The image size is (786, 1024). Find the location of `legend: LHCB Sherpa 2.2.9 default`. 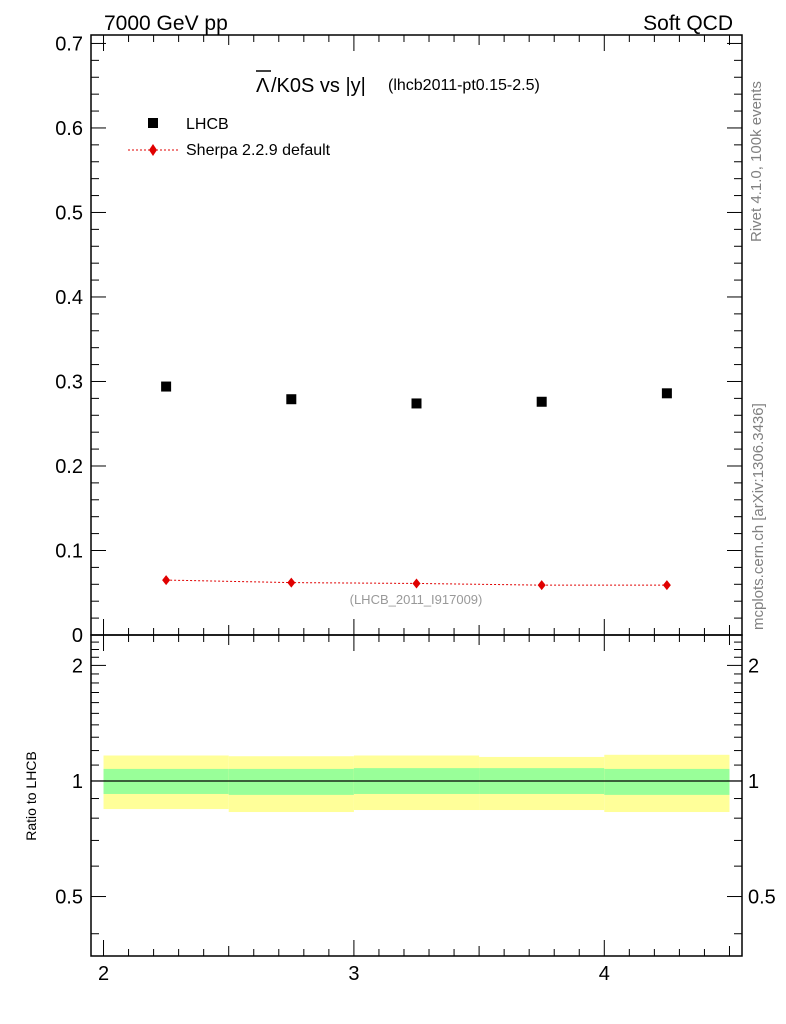

legend: LHCB Sherpa 2.2.9 default is located at coordinates (229, 137).